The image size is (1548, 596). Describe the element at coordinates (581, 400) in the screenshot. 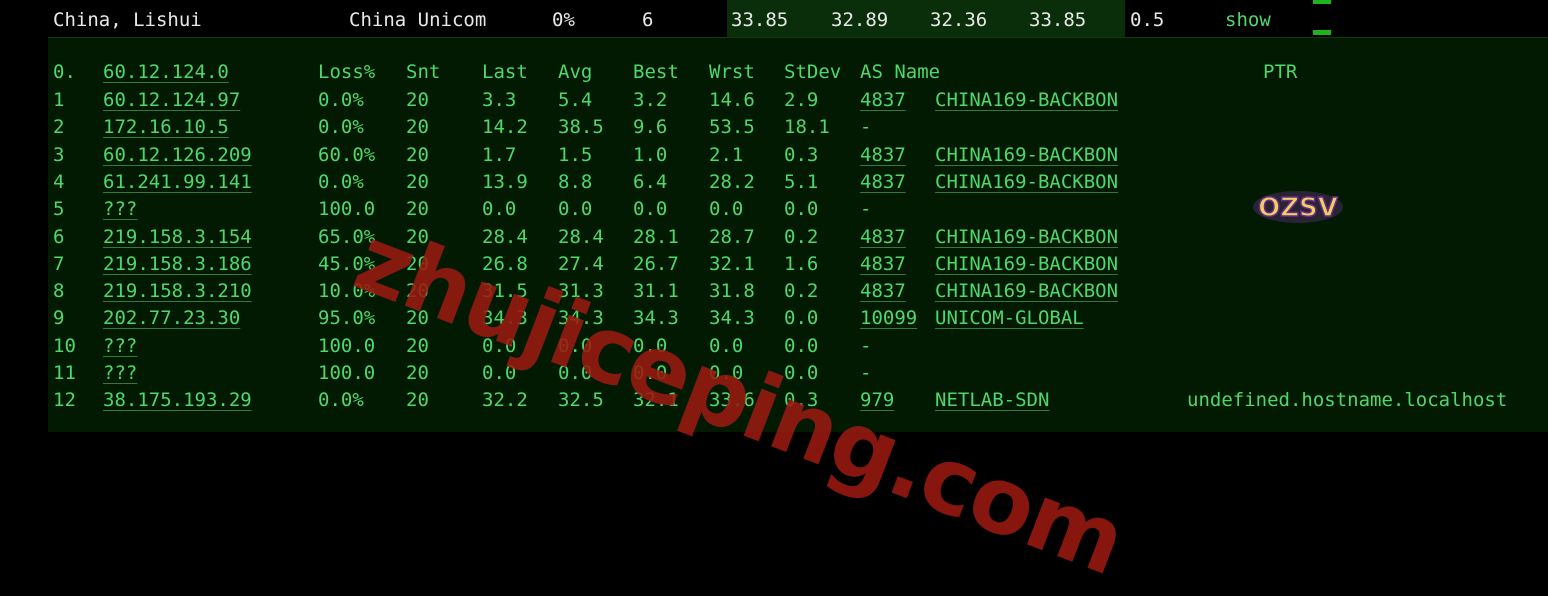

I see `cell-avg: 32.5` at that location.